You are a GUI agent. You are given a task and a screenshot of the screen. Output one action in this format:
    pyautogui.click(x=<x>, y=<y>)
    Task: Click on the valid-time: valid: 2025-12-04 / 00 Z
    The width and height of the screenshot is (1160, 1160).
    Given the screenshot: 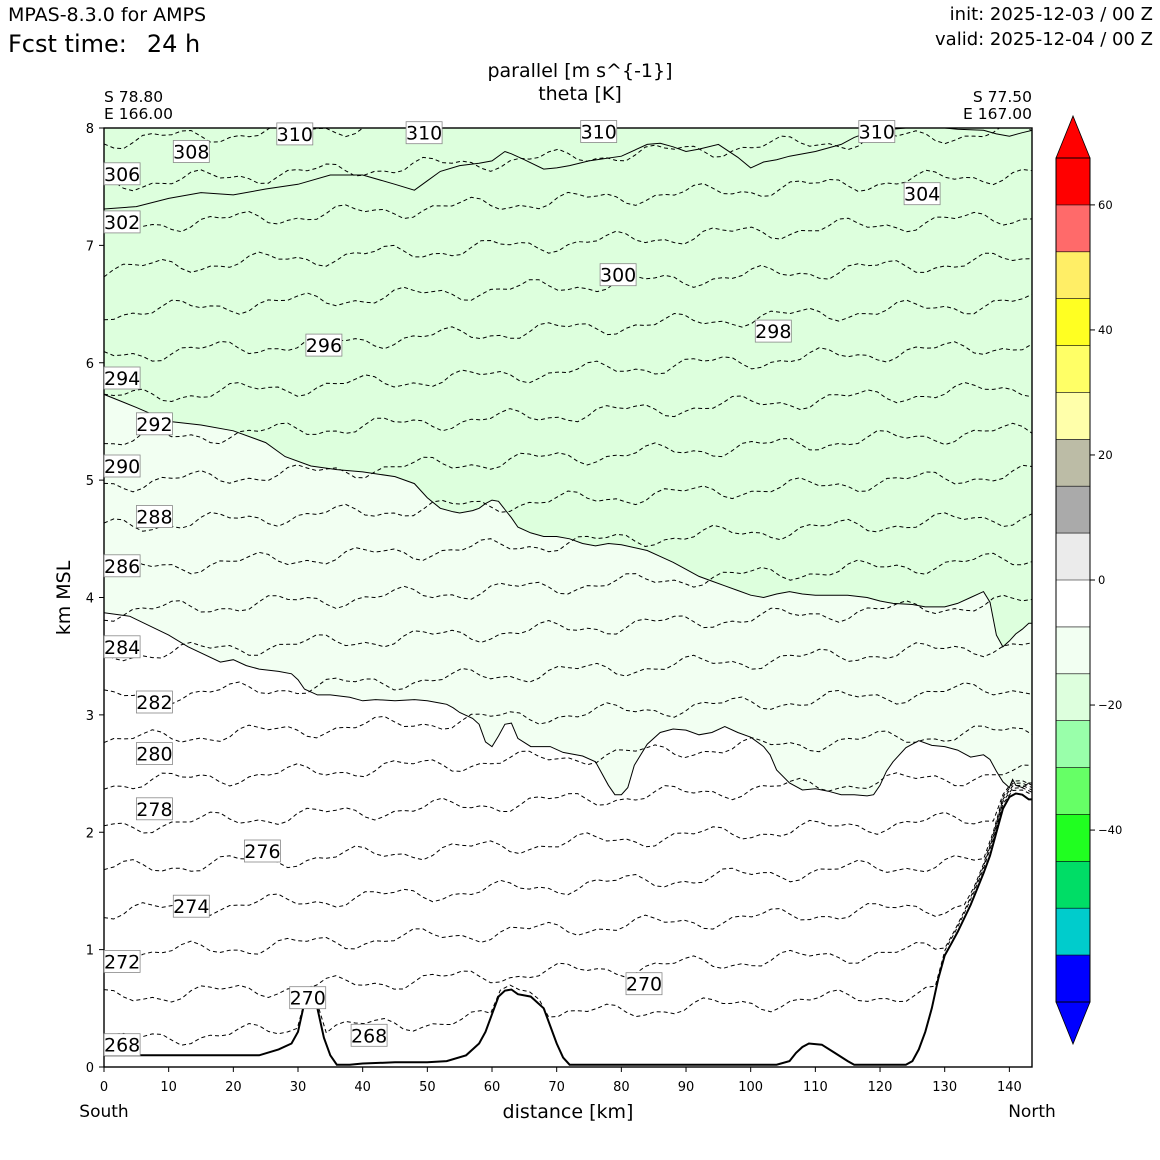 What is the action you would take?
    pyautogui.click(x=1044, y=39)
    